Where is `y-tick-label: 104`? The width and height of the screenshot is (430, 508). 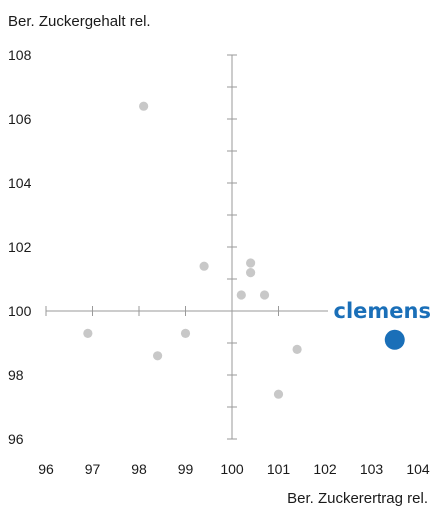
y-tick-label: 104 is located at coordinates (20, 183).